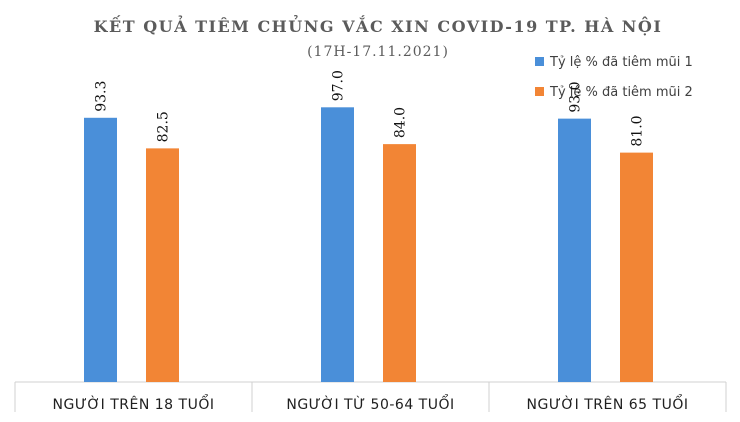 The width and height of the screenshot is (740, 422). Describe the element at coordinates (164, 126) in the screenshot. I see `data-label: 82.5` at that location.